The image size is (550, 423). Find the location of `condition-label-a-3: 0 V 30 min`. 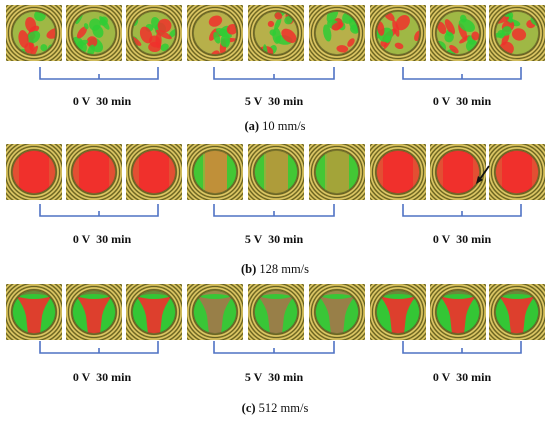

condition-label-a-3: 0 V 30 min is located at coordinates (462, 101).